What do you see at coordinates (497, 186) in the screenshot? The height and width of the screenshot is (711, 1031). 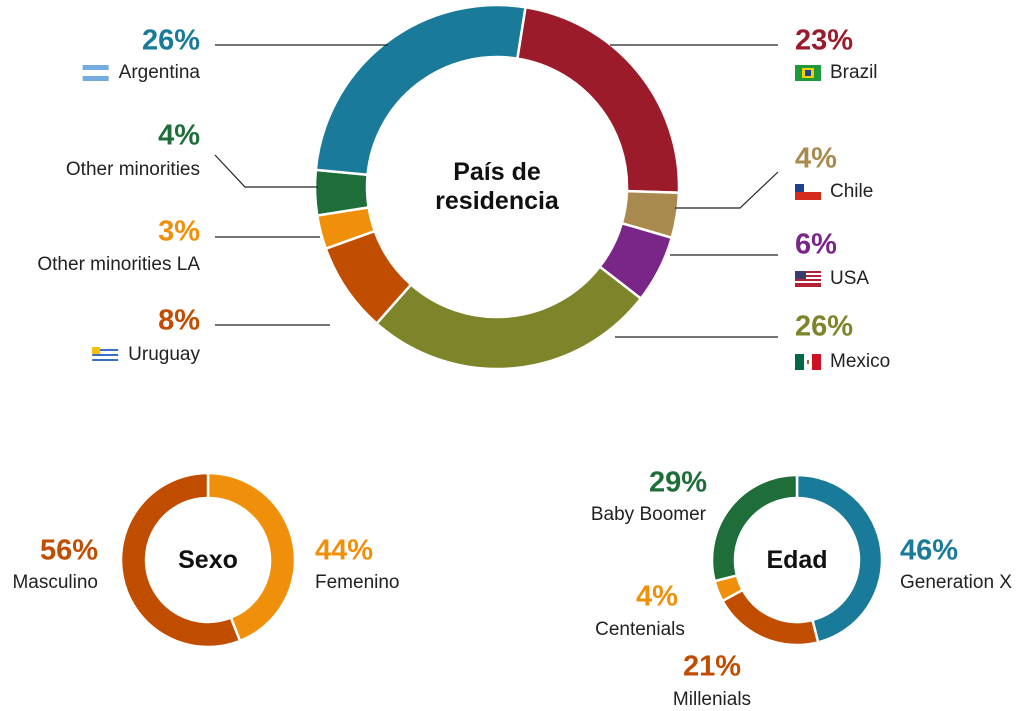 I see `chart-title: País de residencia` at bounding box center [497, 186].